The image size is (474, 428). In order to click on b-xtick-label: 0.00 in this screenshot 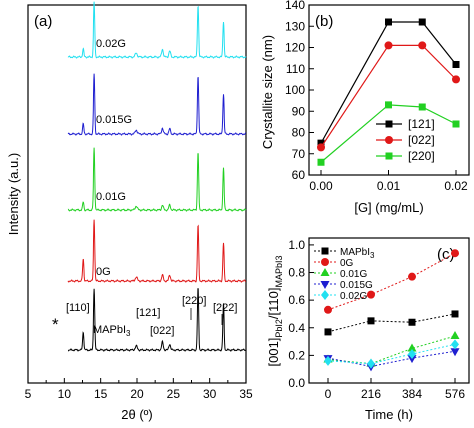, I will do `click(321, 186)`.